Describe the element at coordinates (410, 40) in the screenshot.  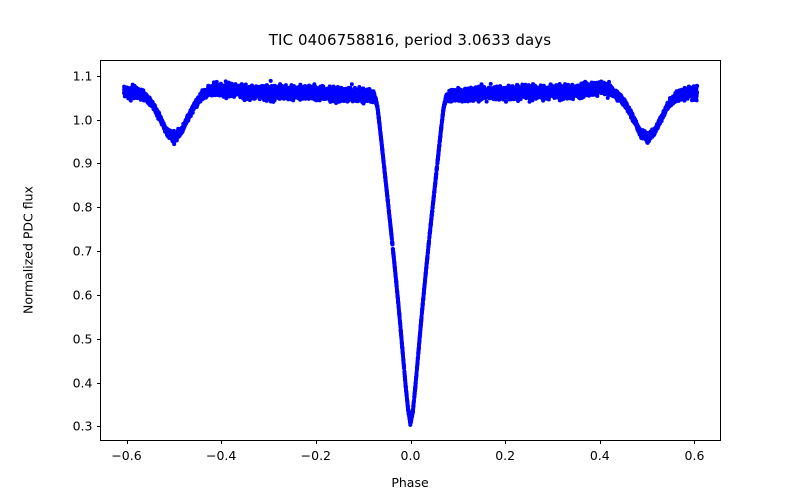
I see `chart-title: TIC 0406758816, period 3.0633 days` at that location.